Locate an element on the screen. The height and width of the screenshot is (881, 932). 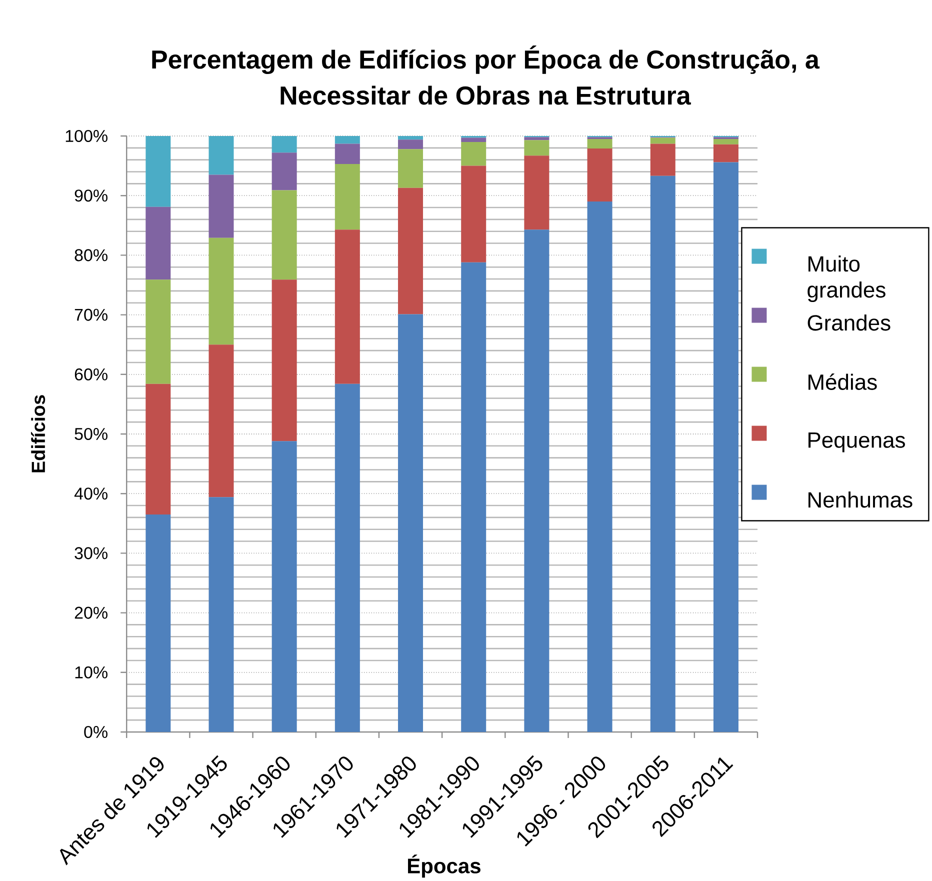
y-tick-label: 0% is located at coordinates (96, 732).